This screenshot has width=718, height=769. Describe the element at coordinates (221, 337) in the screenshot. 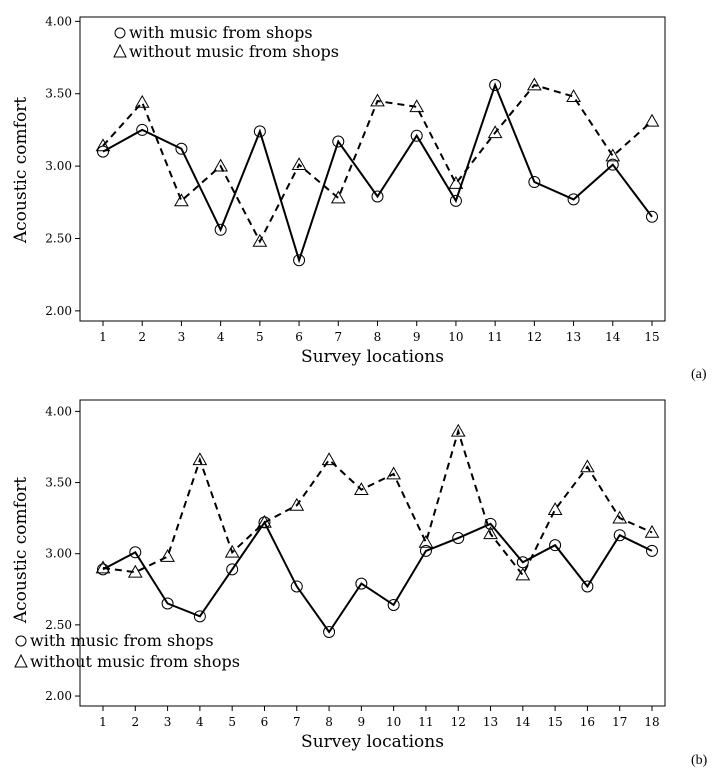

I see `x-tick-label: 4` at that location.